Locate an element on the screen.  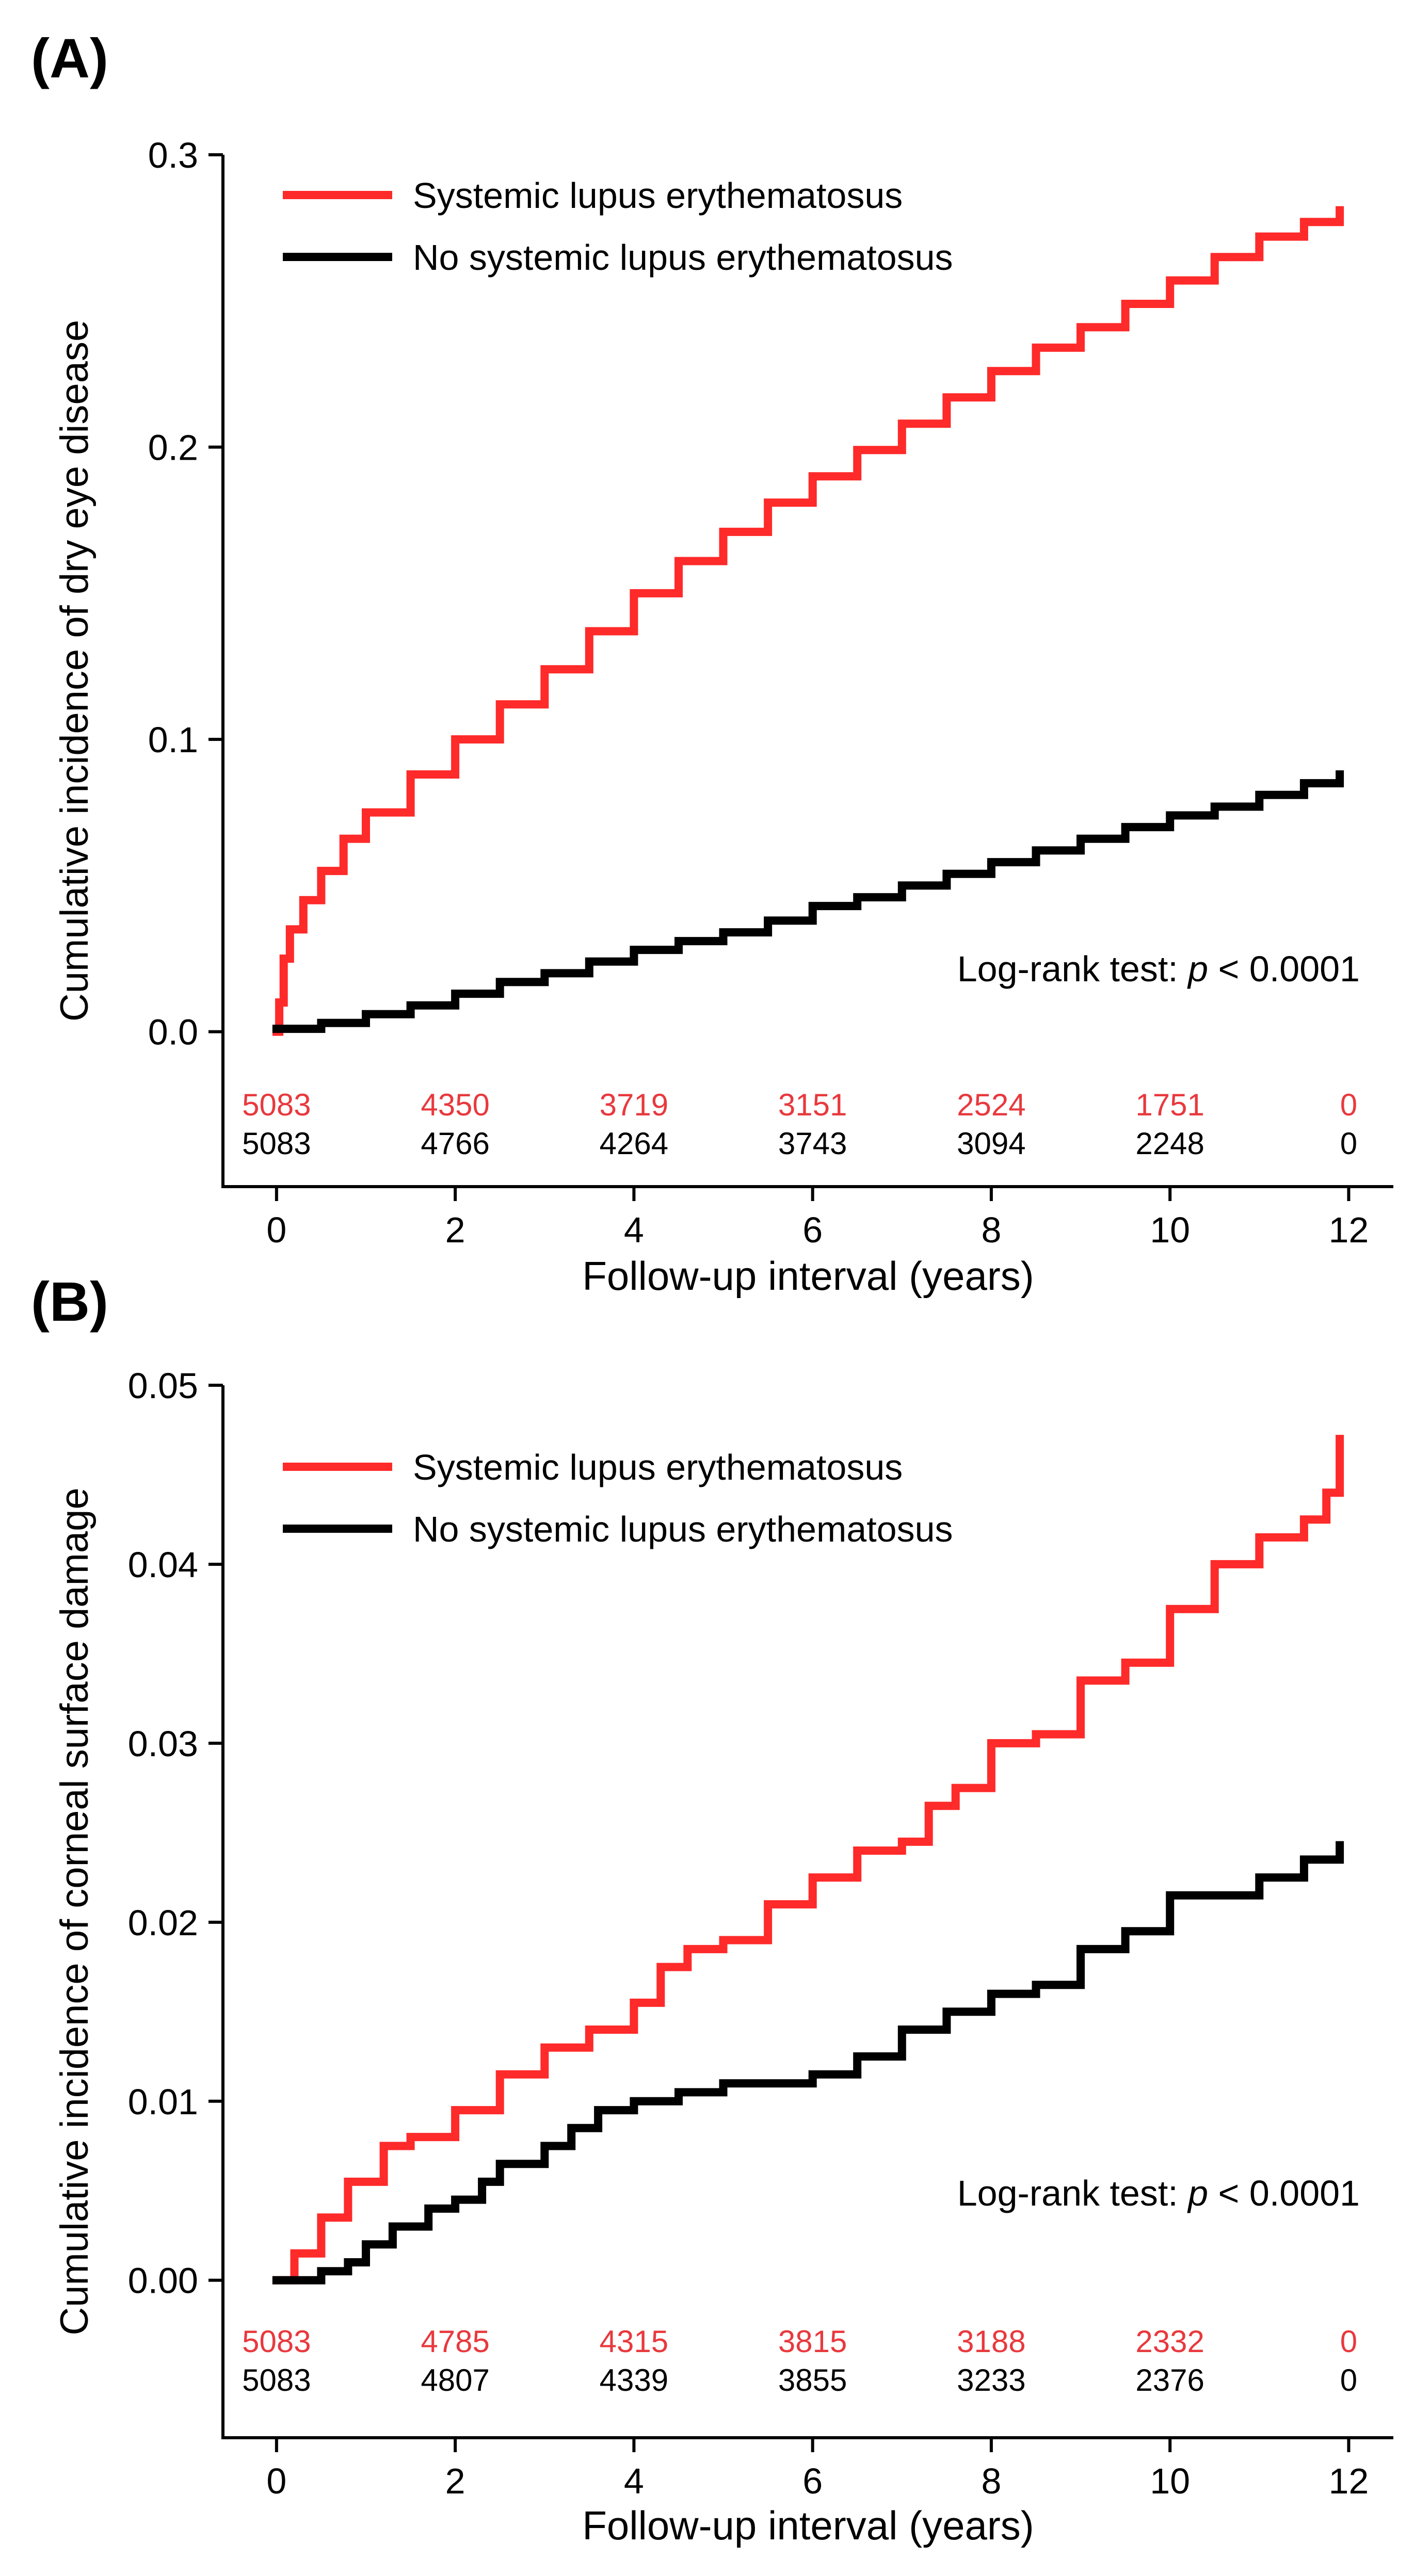
y-axis-label: Cumulative incidence of dry eye disease is located at coordinates (75, 671).